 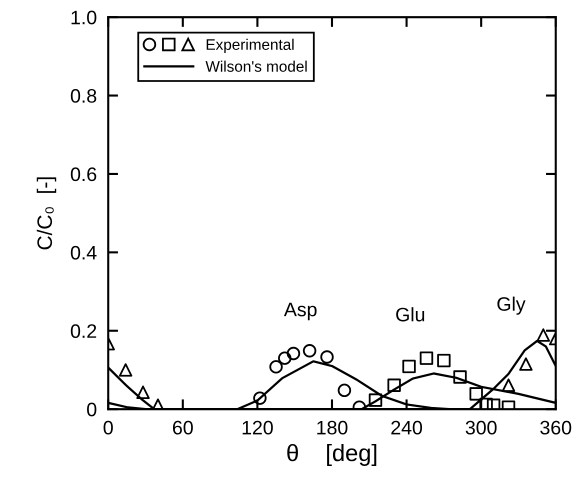 What do you see at coordinates (511, 305) in the screenshot?
I see `annotation: Gly` at bounding box center [511, 305].